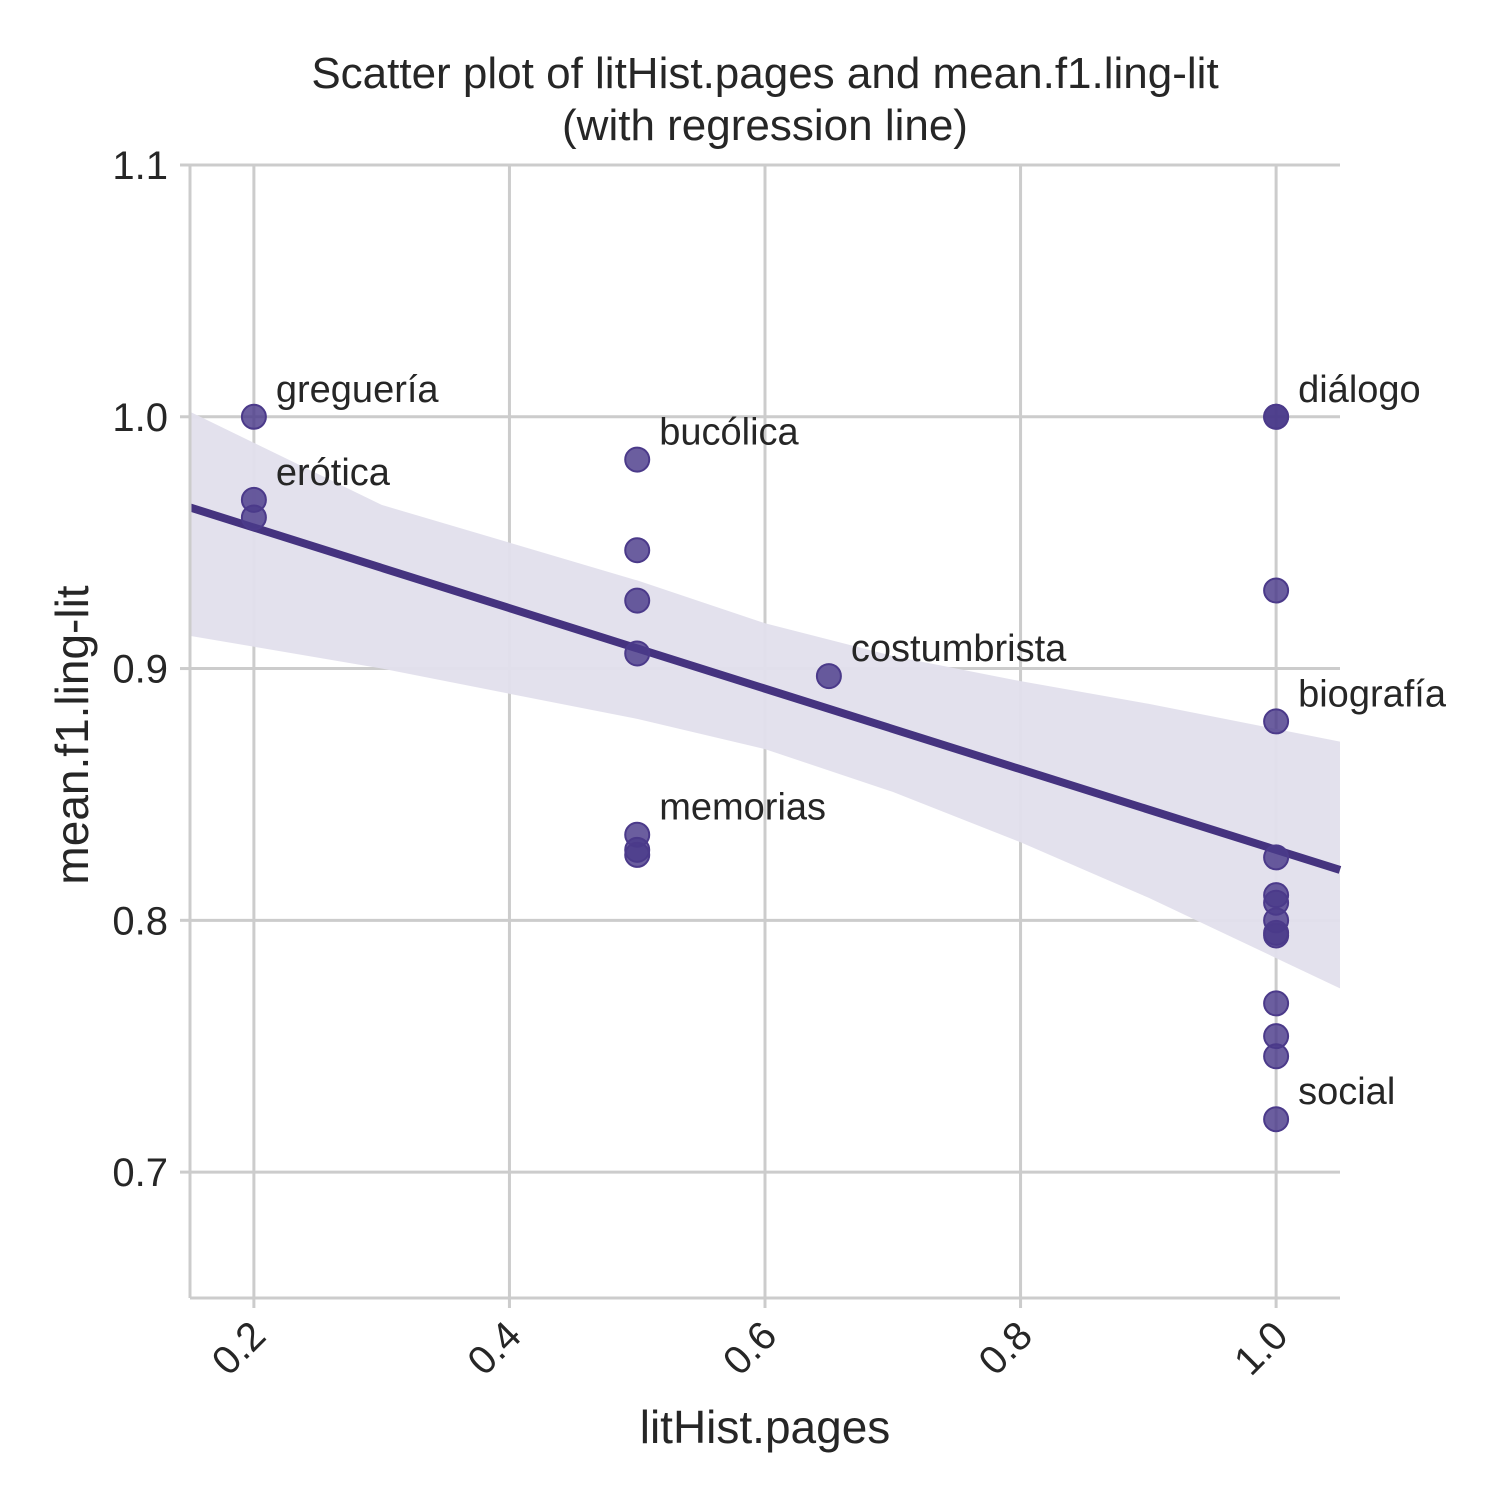 The height and width of the screenshot is (1500, 1500). I want to click on x-tick-label: 0.4, so click(494, 1348).